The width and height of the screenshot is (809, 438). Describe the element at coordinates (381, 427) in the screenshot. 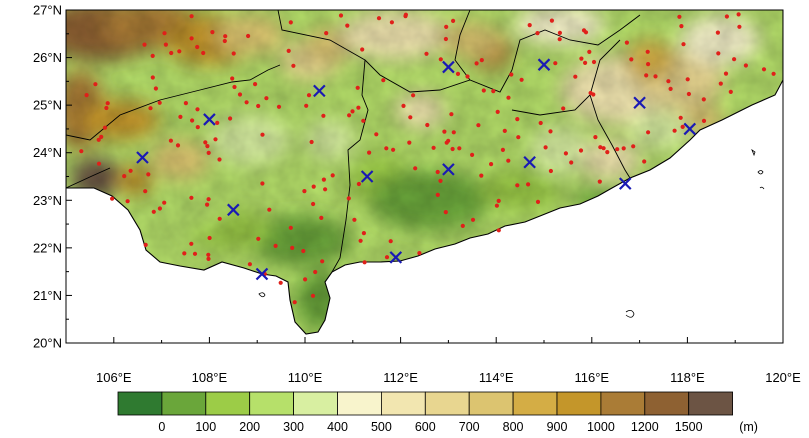

I see `colorbar-label: 500` at that location.